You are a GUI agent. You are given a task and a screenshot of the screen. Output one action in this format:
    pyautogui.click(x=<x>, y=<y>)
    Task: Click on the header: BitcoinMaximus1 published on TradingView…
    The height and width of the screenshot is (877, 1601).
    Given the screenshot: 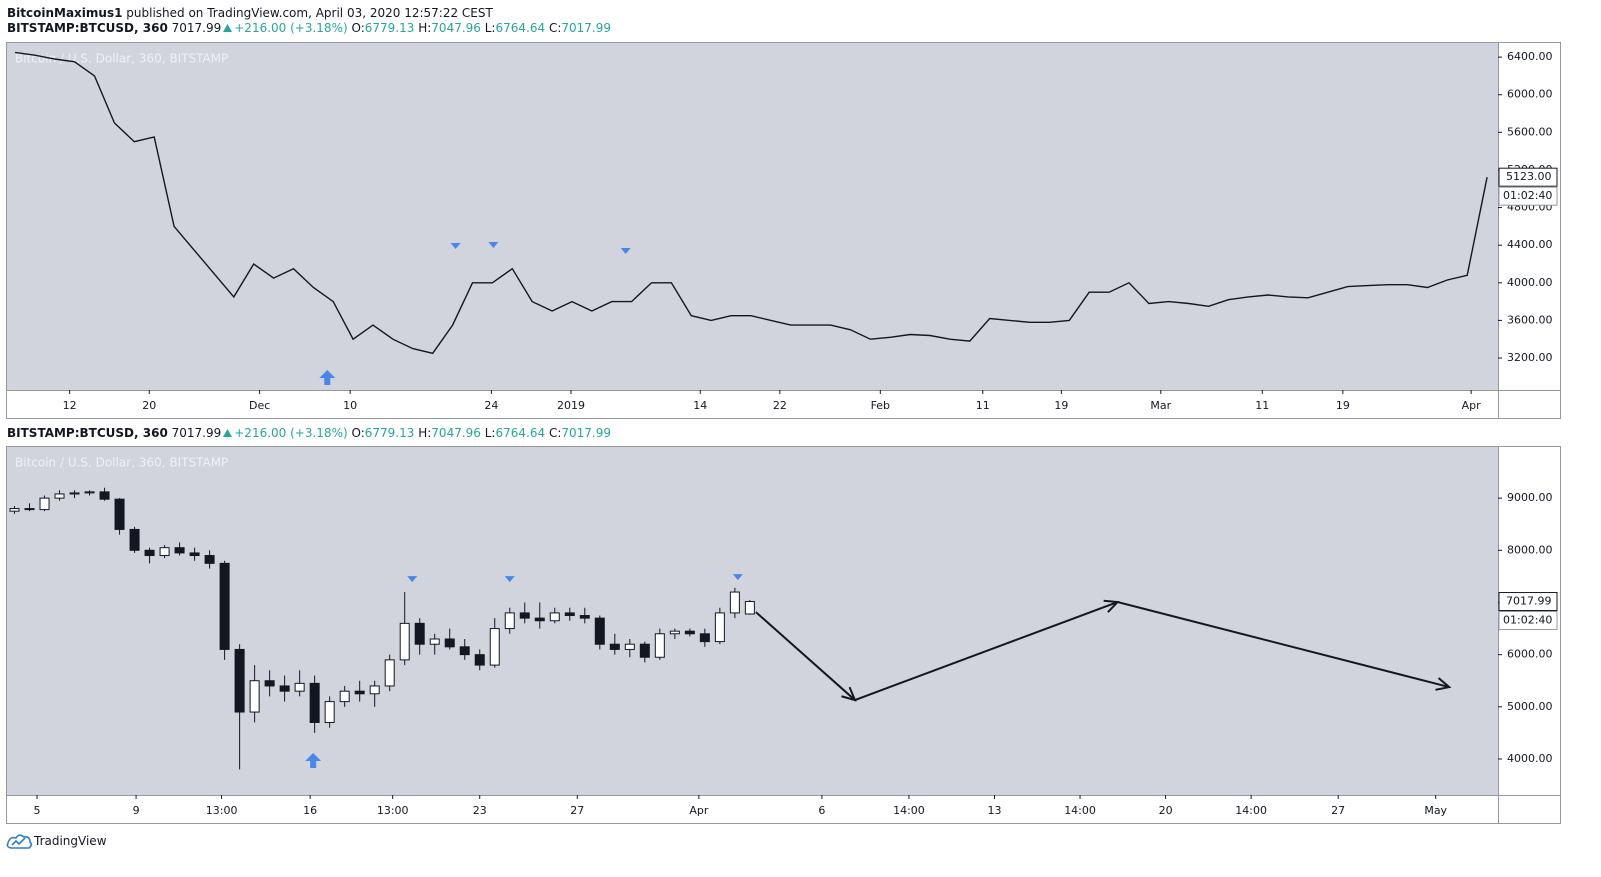 What is the action you would take?
    pyautogui.click(x=250, y=13)
    